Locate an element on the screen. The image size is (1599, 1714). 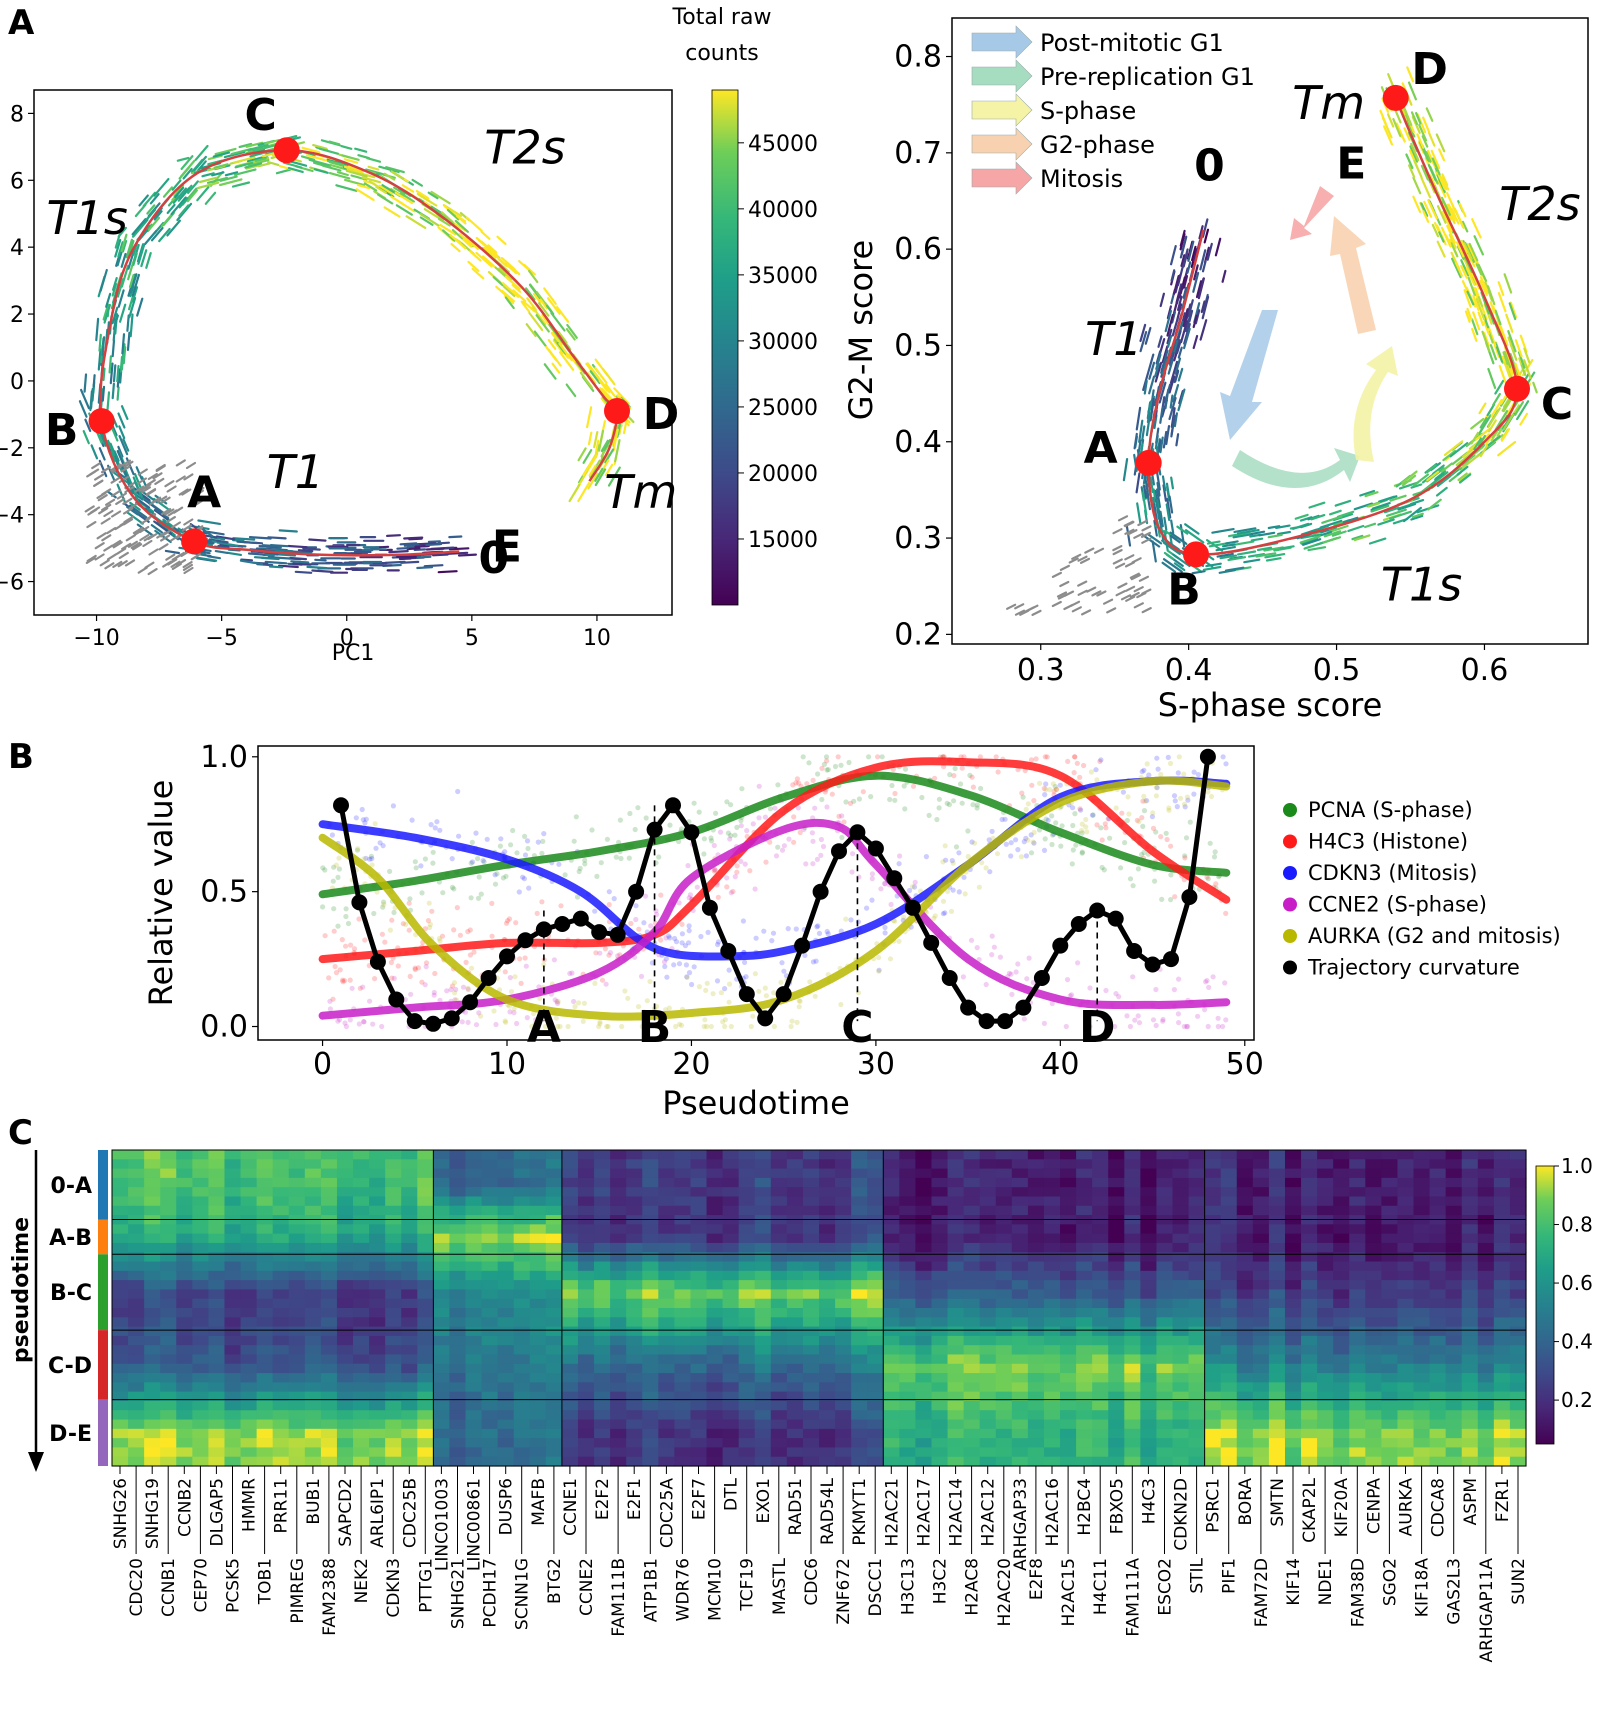
panel-label-b: B is located at coordinates (21, 757).